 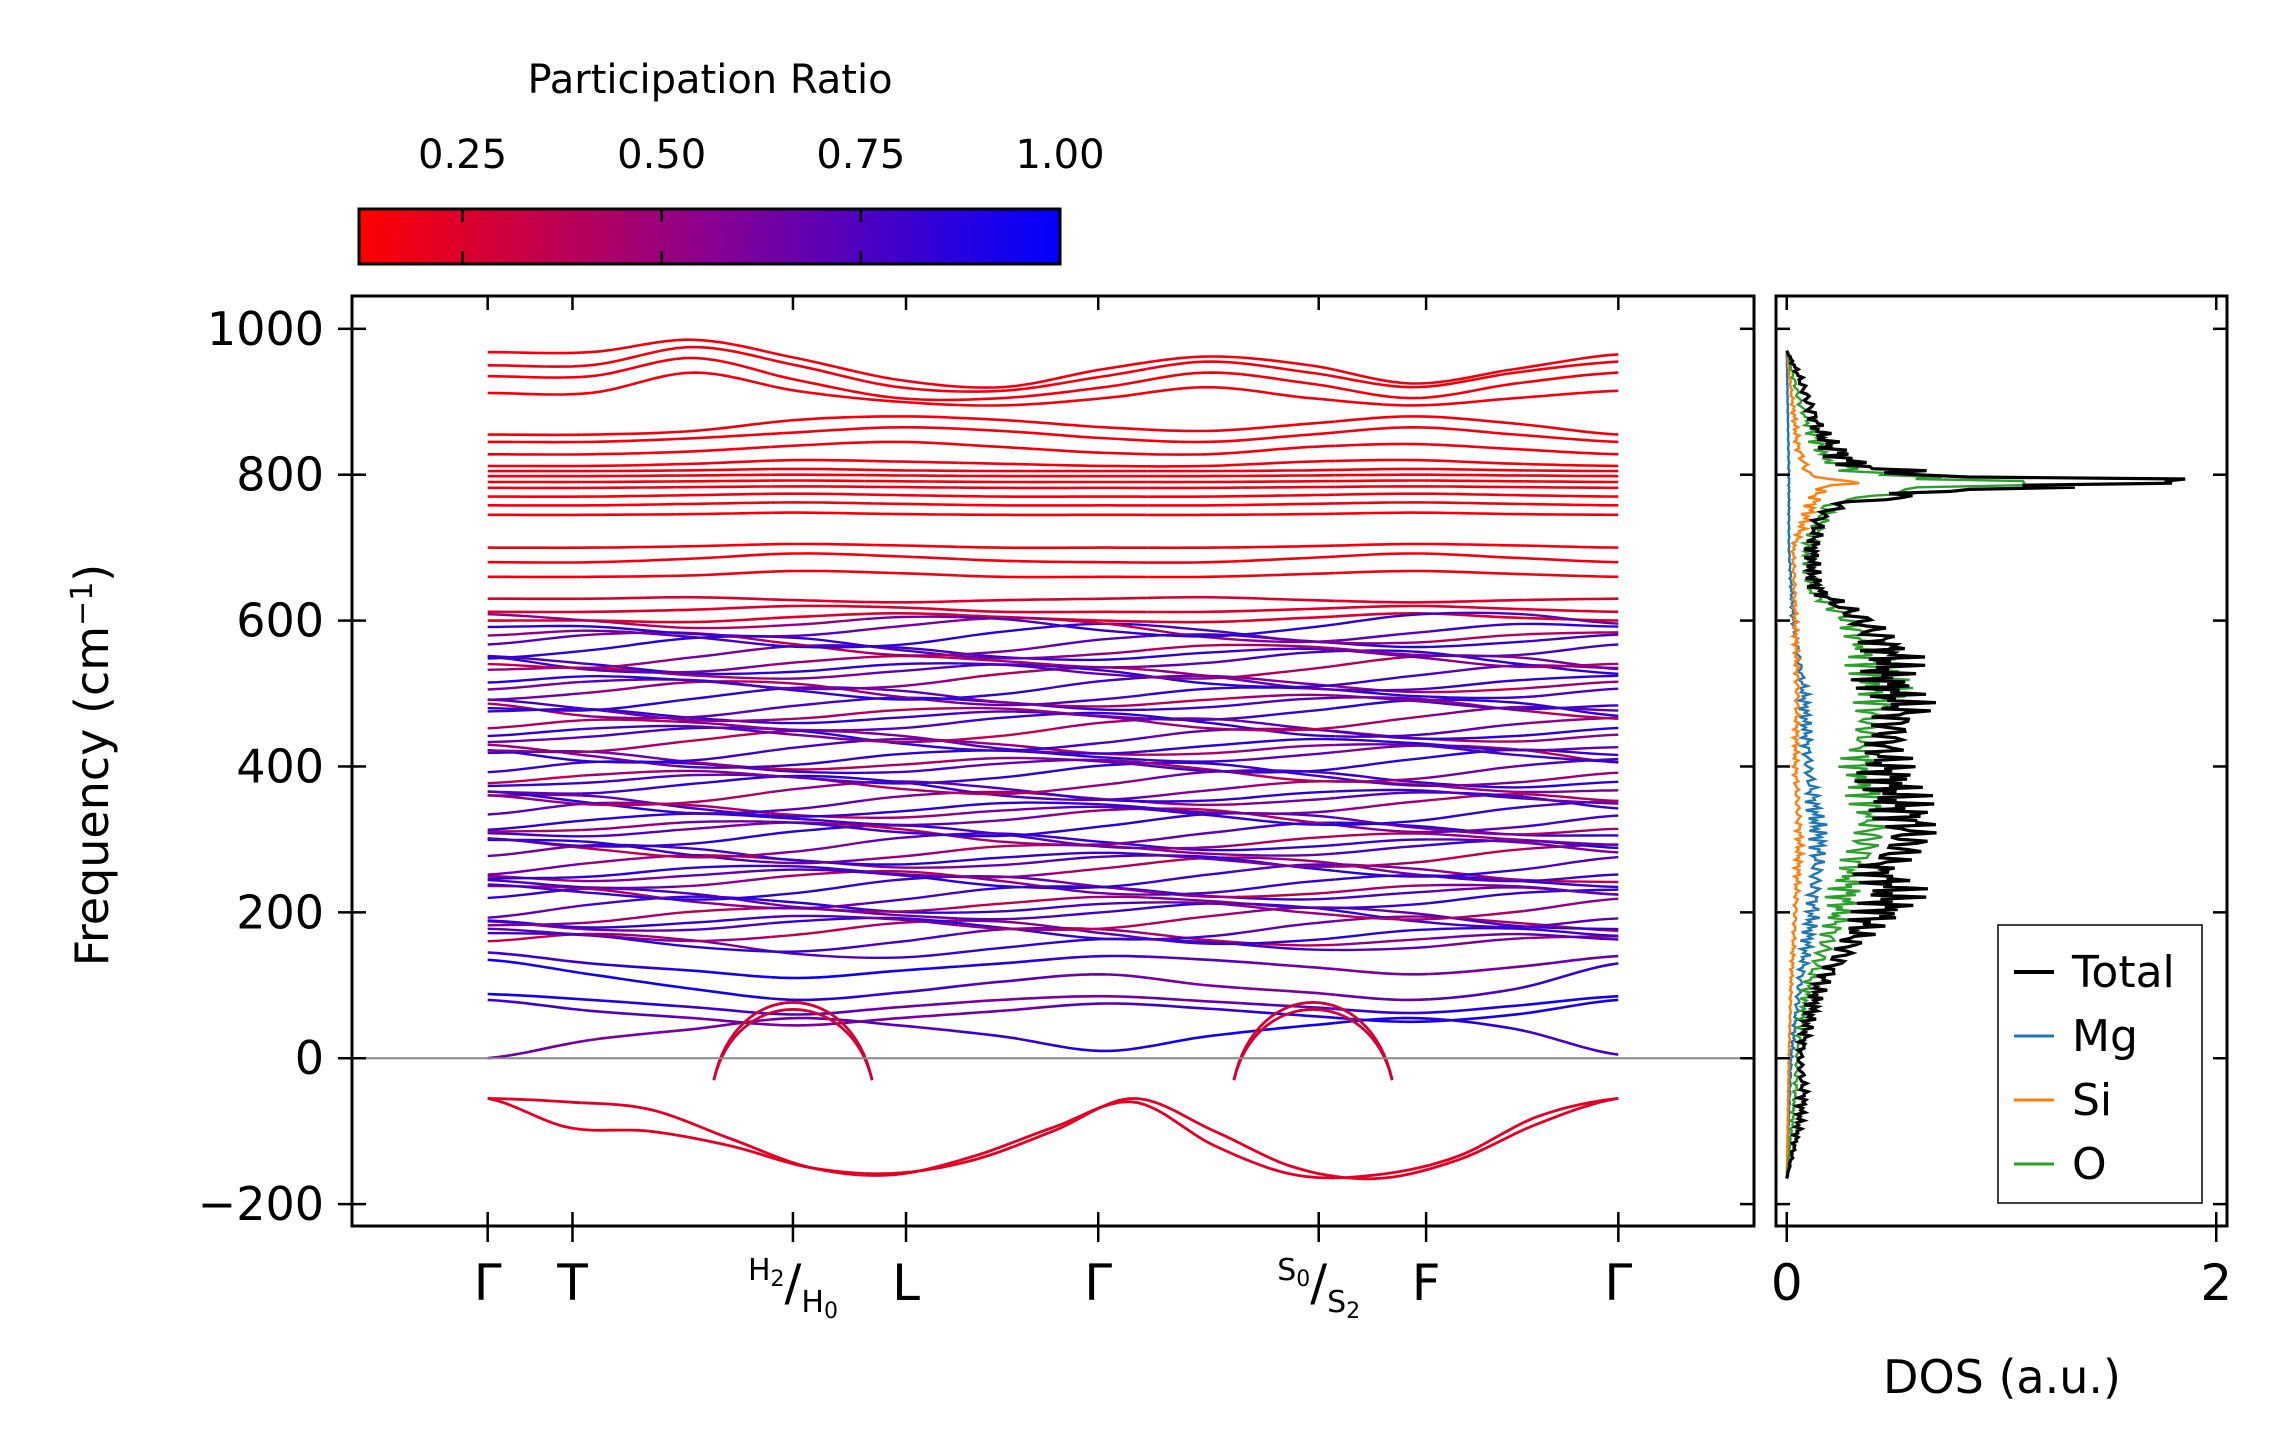 What do you see at coordinates (906, 1283) in the screenshot?
I see `kpoint-label: L` at bounding box center [906, 1283].